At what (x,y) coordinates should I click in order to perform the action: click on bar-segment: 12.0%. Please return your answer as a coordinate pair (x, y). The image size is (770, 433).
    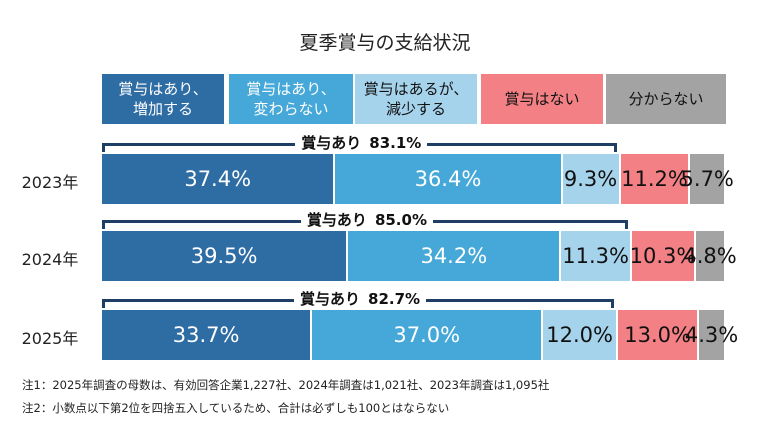
    Looking at the image, I should click on (581, 335).